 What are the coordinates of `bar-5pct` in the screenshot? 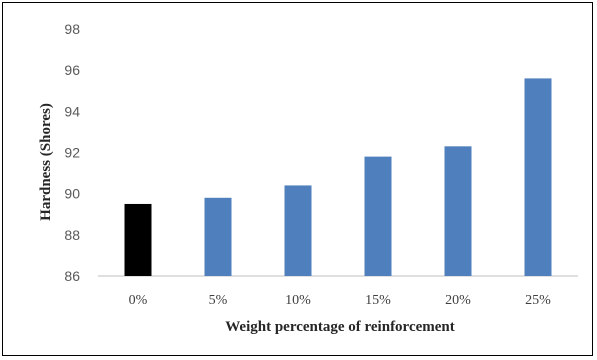 It's located at (218, 236).